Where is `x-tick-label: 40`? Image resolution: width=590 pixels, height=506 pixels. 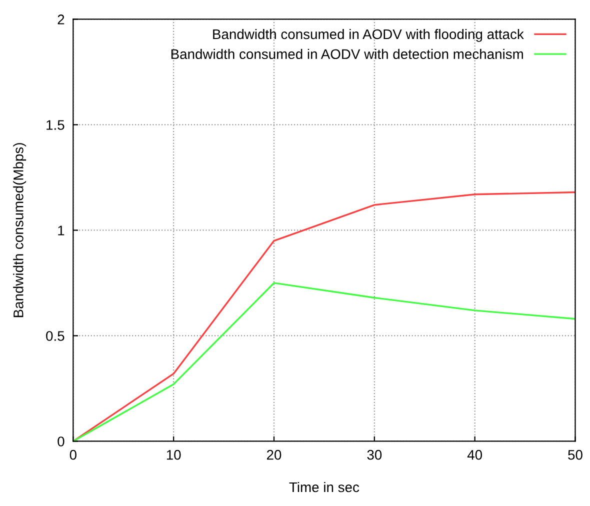 x-tick-label: 40 is located at coordinates (474, 455).